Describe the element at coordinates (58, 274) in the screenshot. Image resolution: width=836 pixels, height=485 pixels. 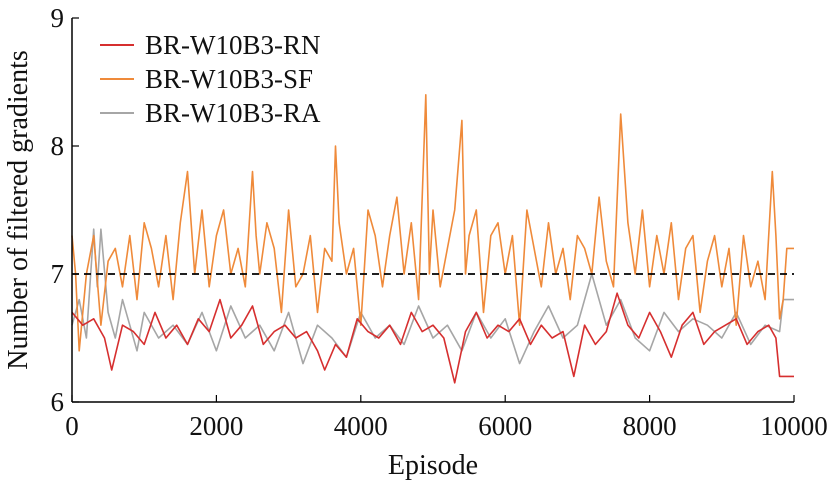
I see `y-tick-label: 7` at that location.